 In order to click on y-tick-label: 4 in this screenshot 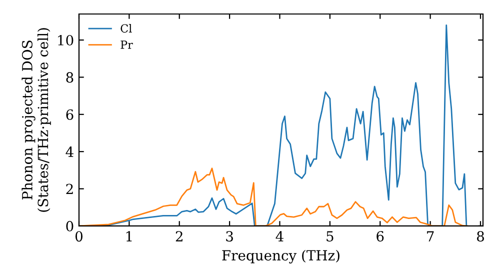, I will do `click(70, 151)`.